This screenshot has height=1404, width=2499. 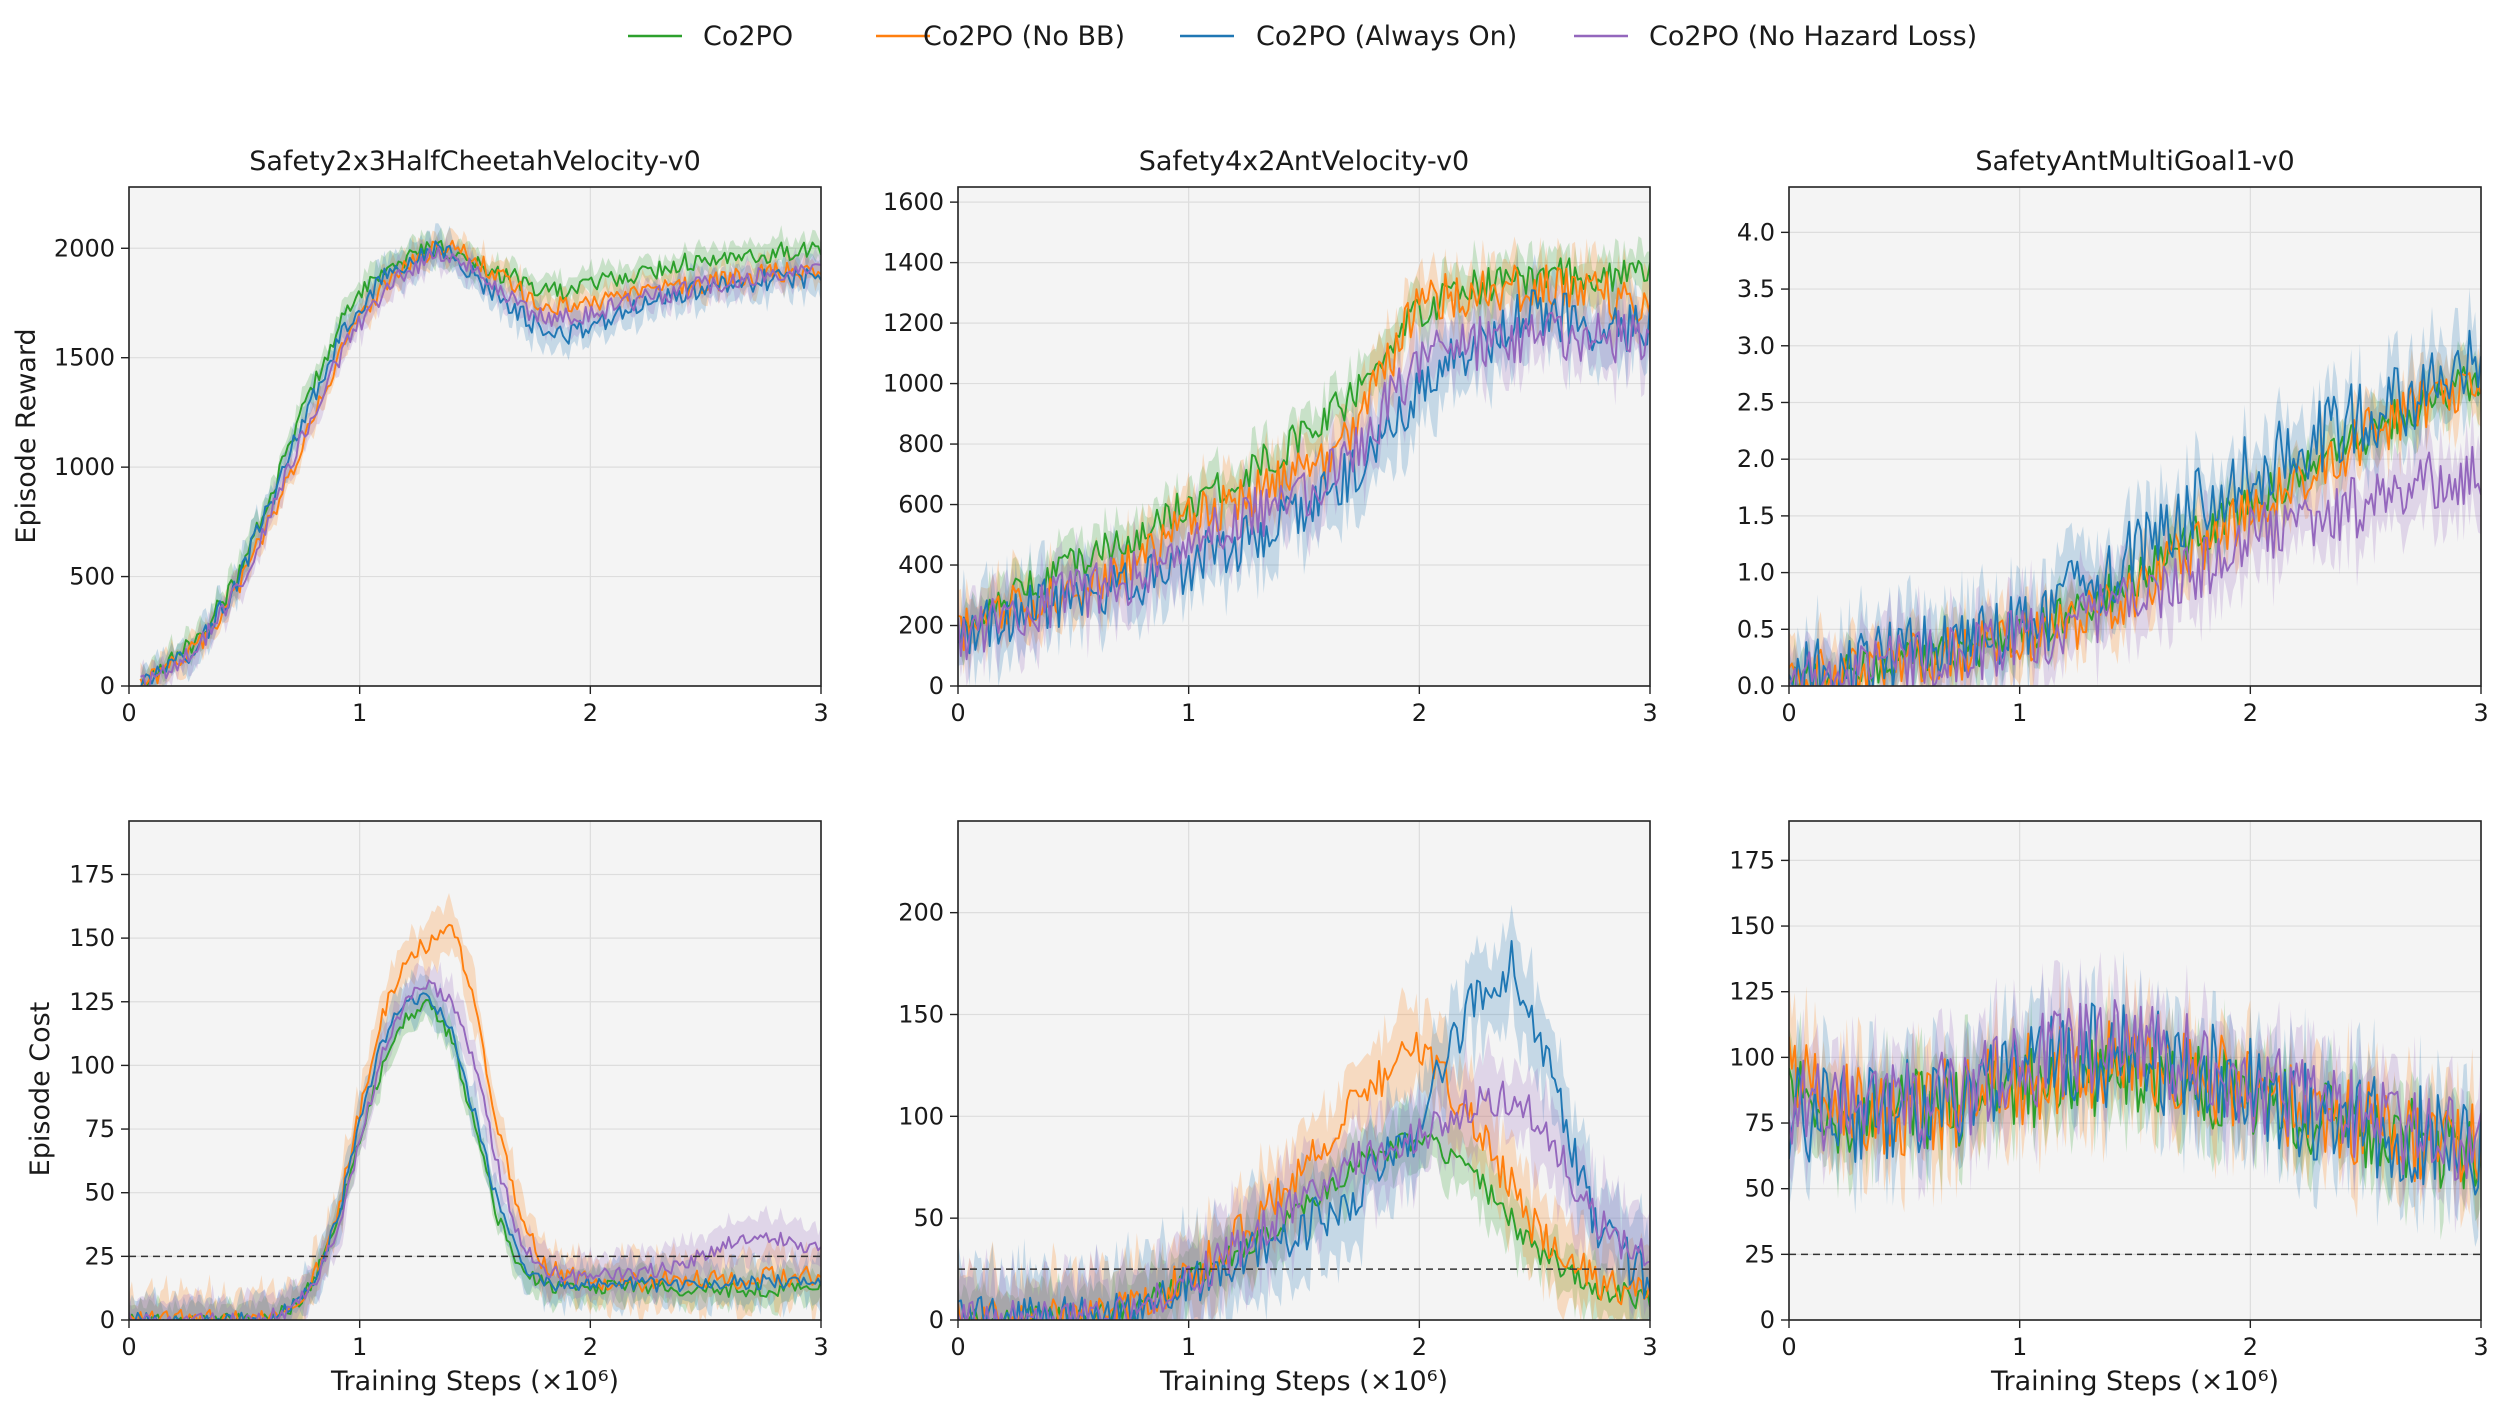 I want to click on y-tick-label: 1.0, so click(x=1756, y=573).